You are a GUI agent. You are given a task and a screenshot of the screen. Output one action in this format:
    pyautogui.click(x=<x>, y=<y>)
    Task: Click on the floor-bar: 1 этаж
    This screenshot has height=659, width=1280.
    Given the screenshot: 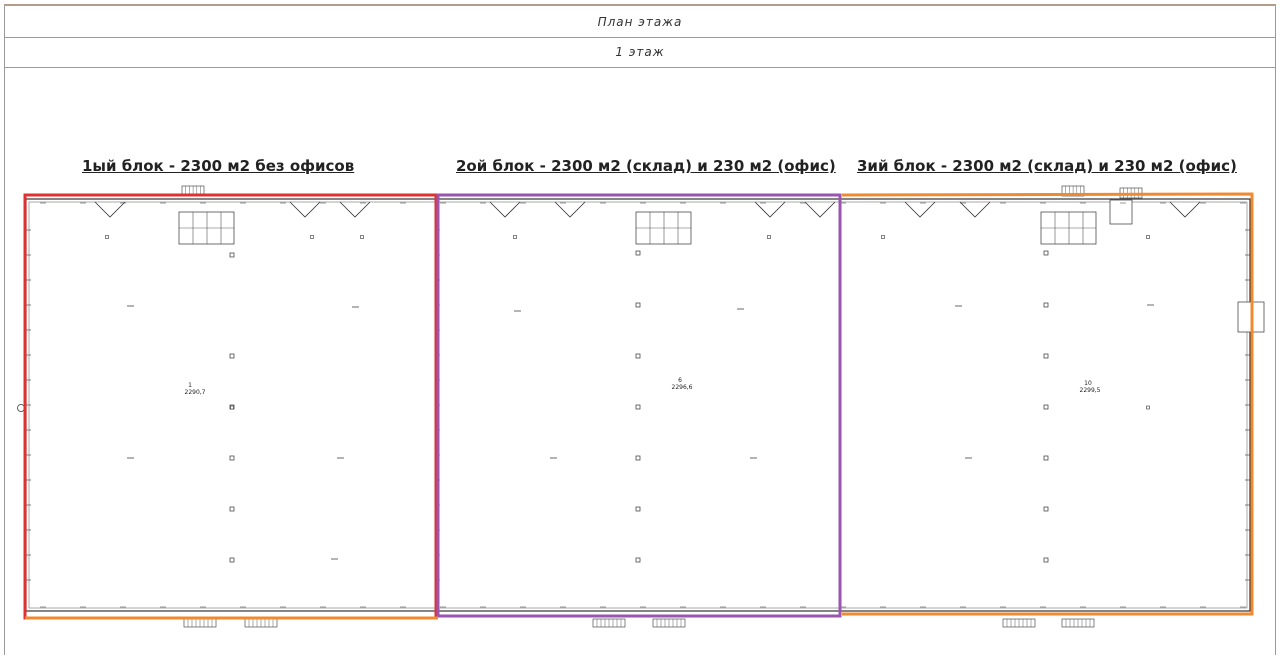 What is the action you would take?
    pyautogui.click(x=640, y=52)
    